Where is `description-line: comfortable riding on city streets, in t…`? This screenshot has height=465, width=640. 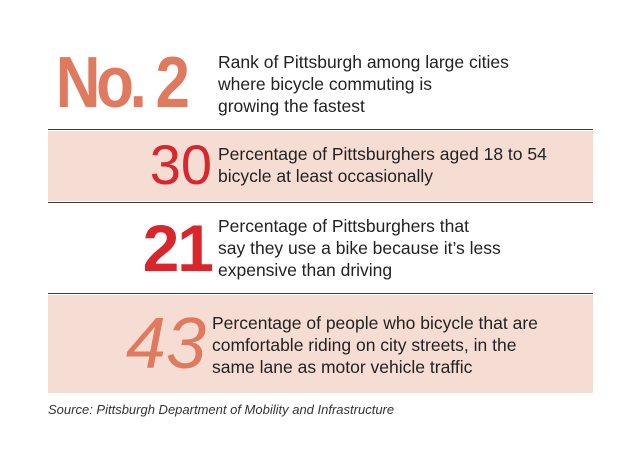
description-line: comfortable riding on city streets, in t… is located at coordinates (364, 345).